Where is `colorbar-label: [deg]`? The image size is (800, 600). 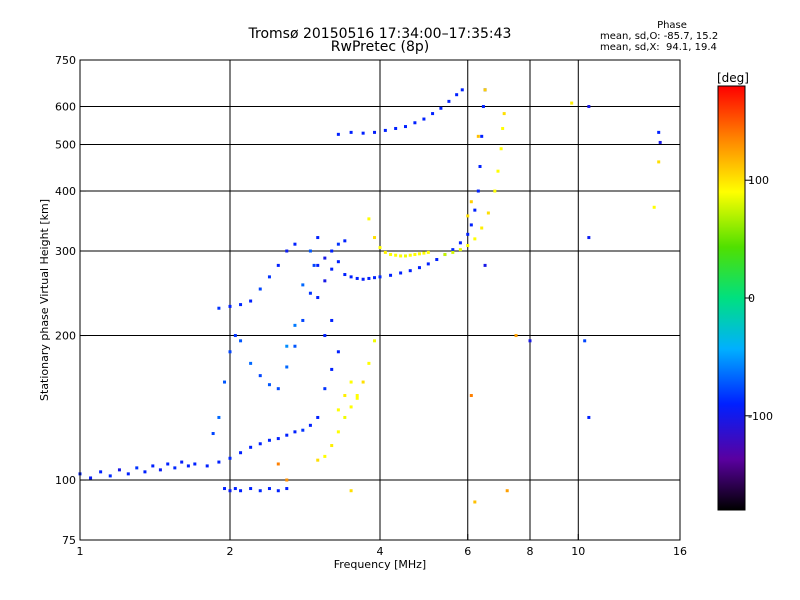 colorbar-label: [deg] is located at coordinates (733, 78).